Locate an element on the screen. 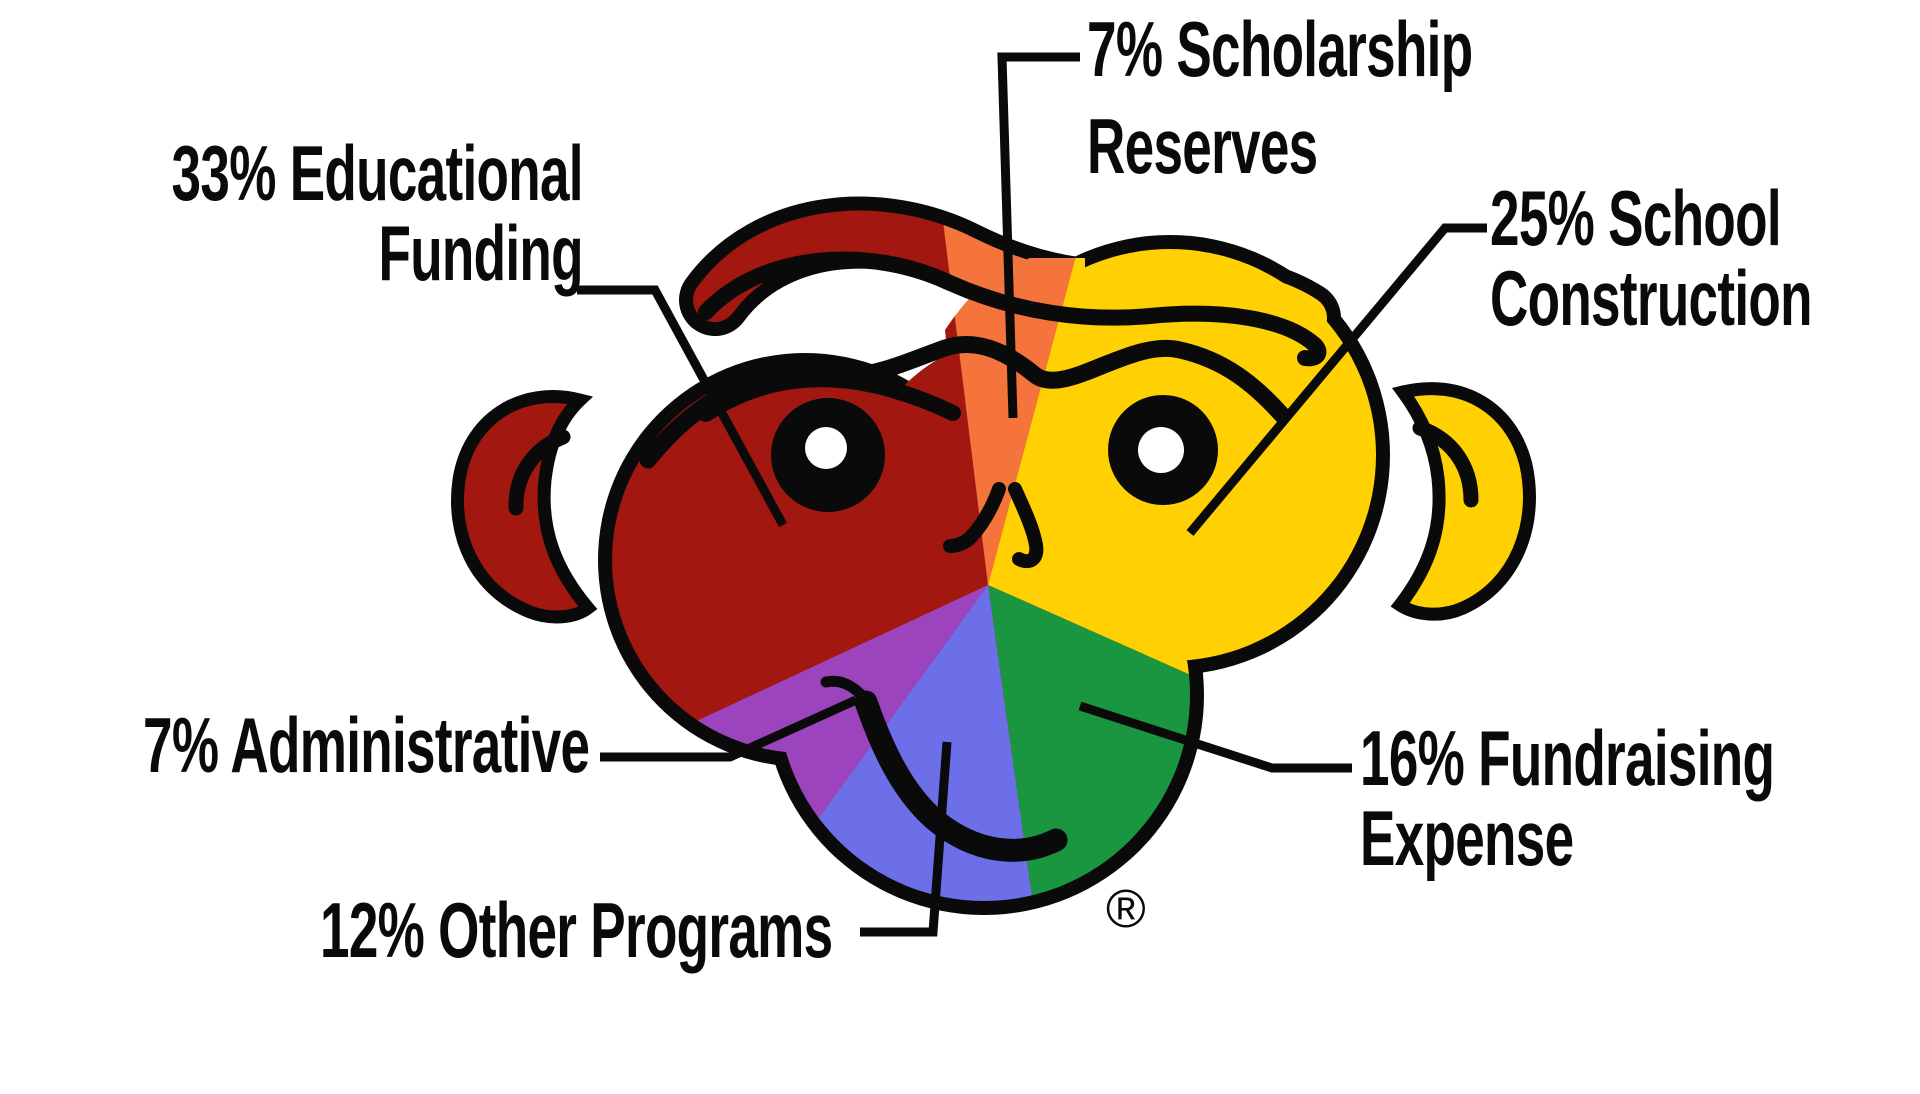 The image size is (1920, 1094). label-line: 12% Other Programs is located at coordinates (576, 930).